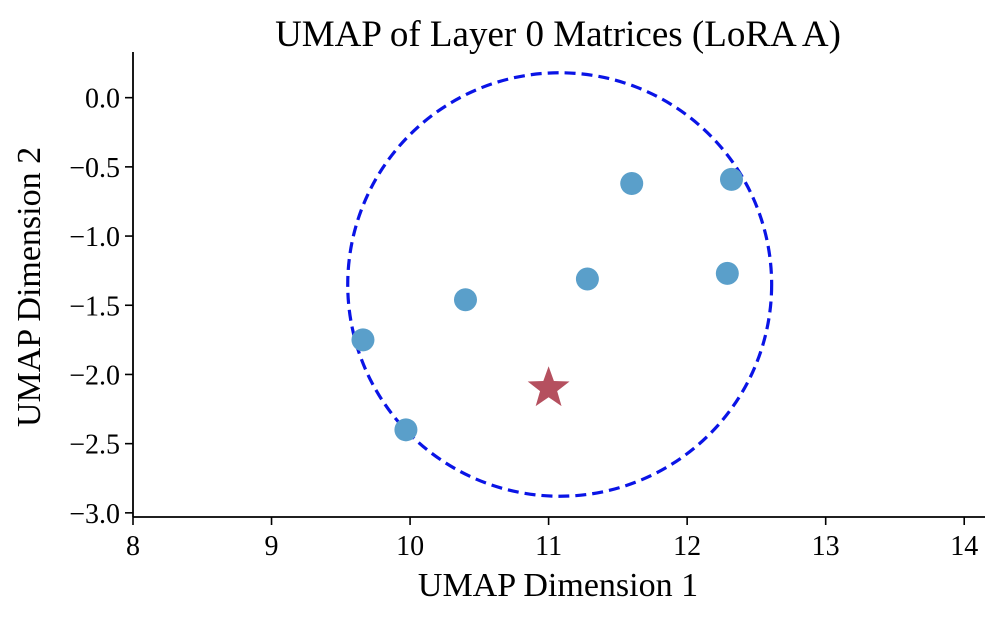  Describe the element at coordinates (94, 375) in the screenshot. I see `y-tick-label: −2.0` at that location.